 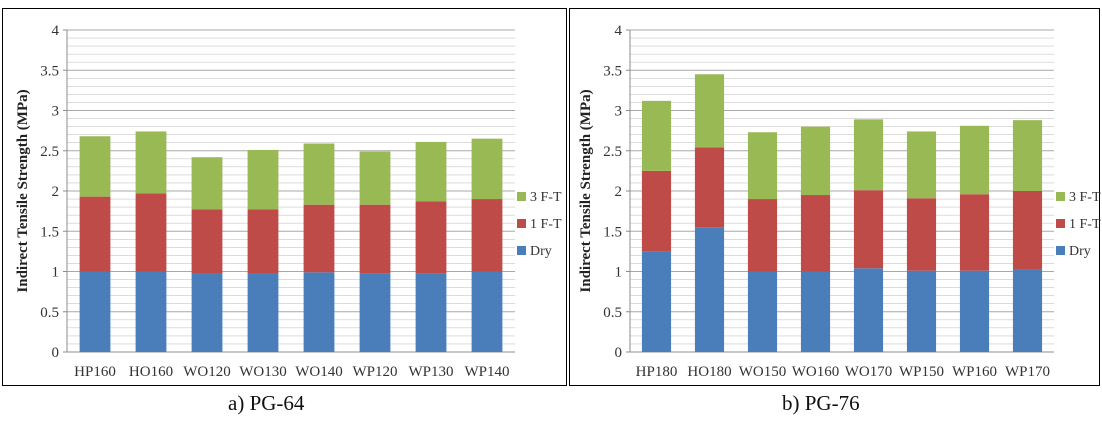 What do you see at coordinates (49, 232) in the screenshot?
I see `y-tick-label: 1.5` at bounding box center [49, 232].